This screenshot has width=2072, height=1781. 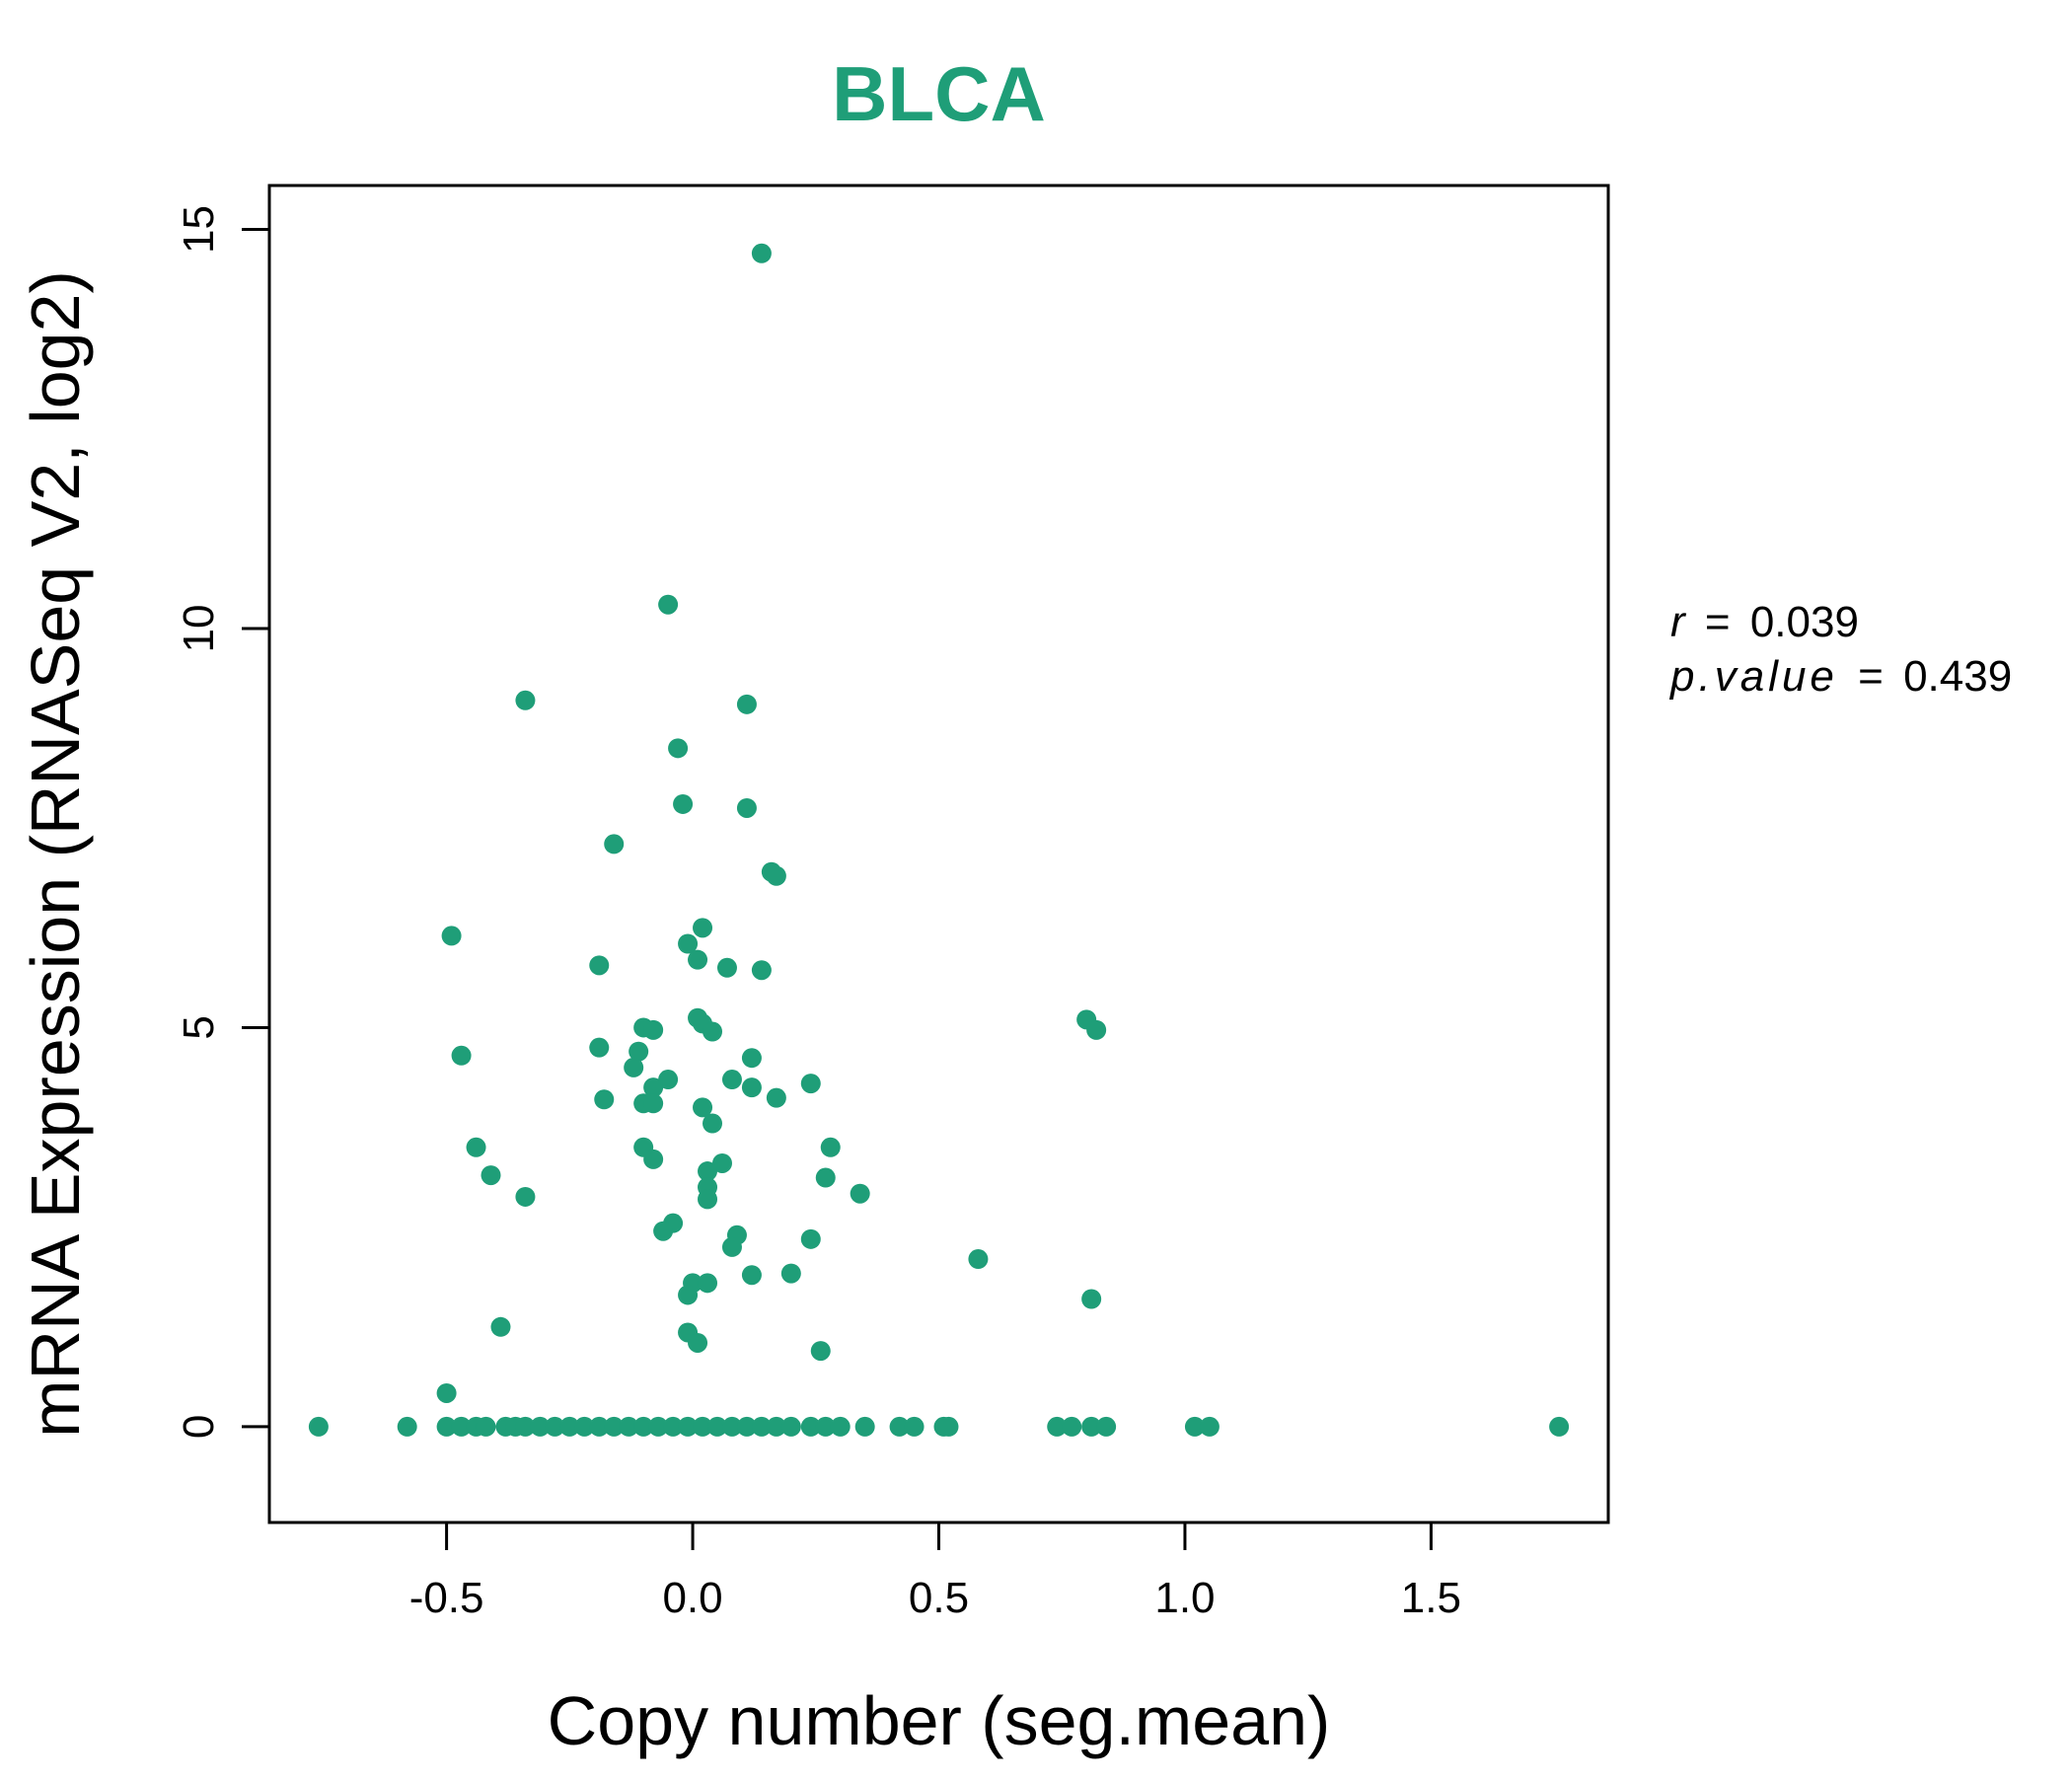 I want to click on p-value: 0.439, so click(x=1958, y=676).